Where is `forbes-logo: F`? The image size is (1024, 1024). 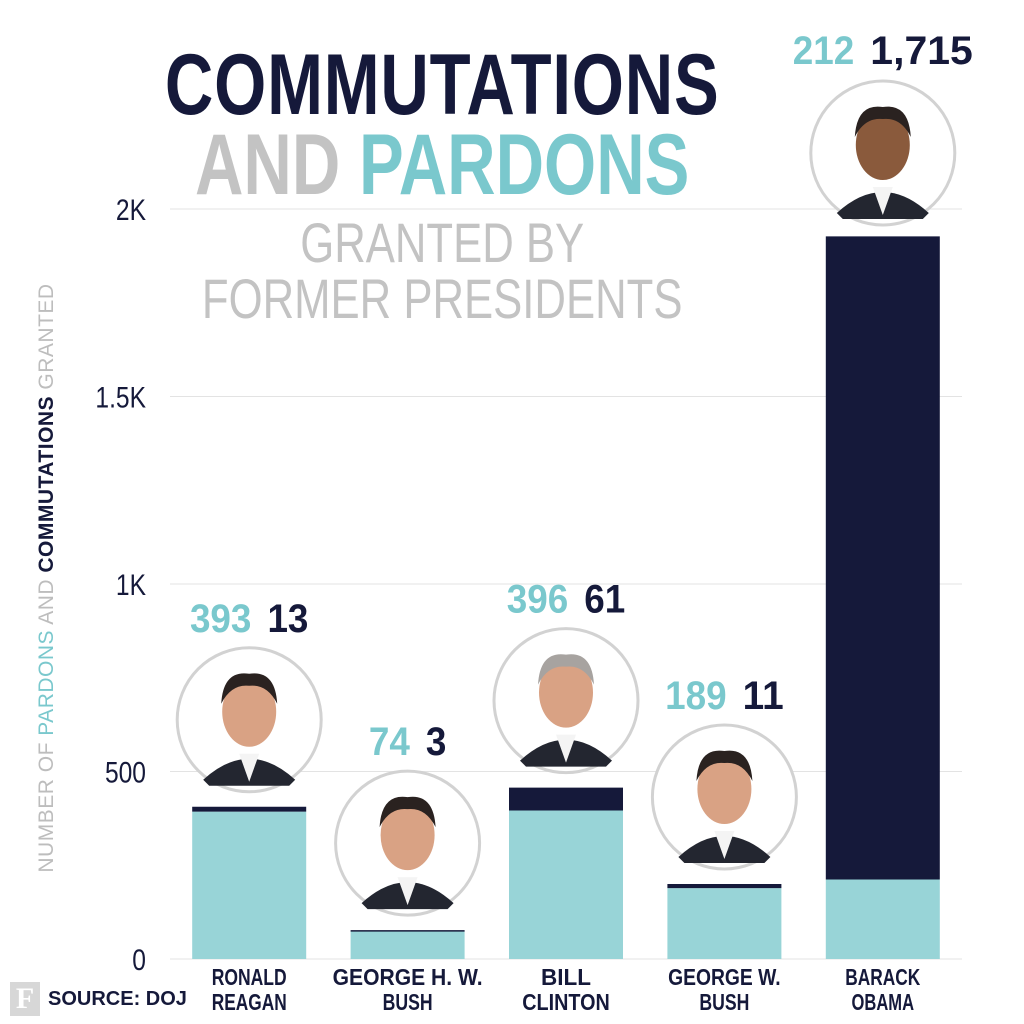
forbes-logo: F is located at coordinates (25, 999).